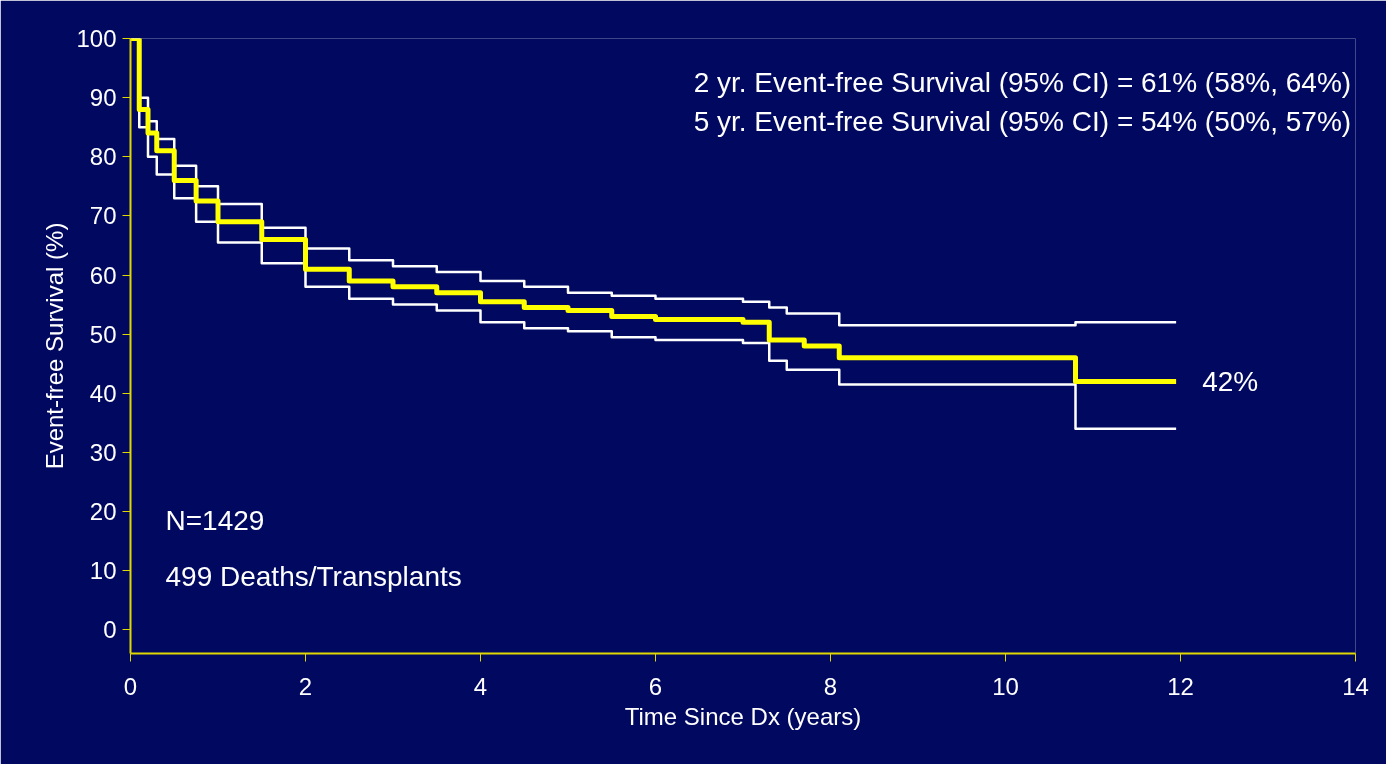 The image size is (1386, 764). I want to click on y-tick-label: 50, so click(103, 334).